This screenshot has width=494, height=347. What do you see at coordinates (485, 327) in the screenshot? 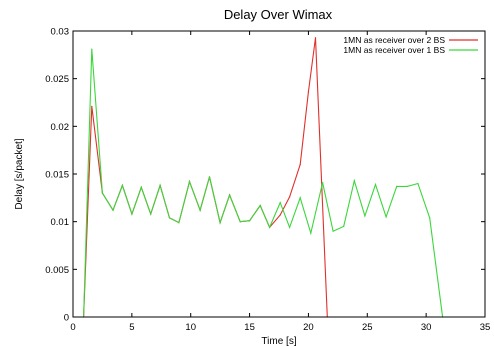
I see `x-tick-label: 35` at bounding box center [485, 327].